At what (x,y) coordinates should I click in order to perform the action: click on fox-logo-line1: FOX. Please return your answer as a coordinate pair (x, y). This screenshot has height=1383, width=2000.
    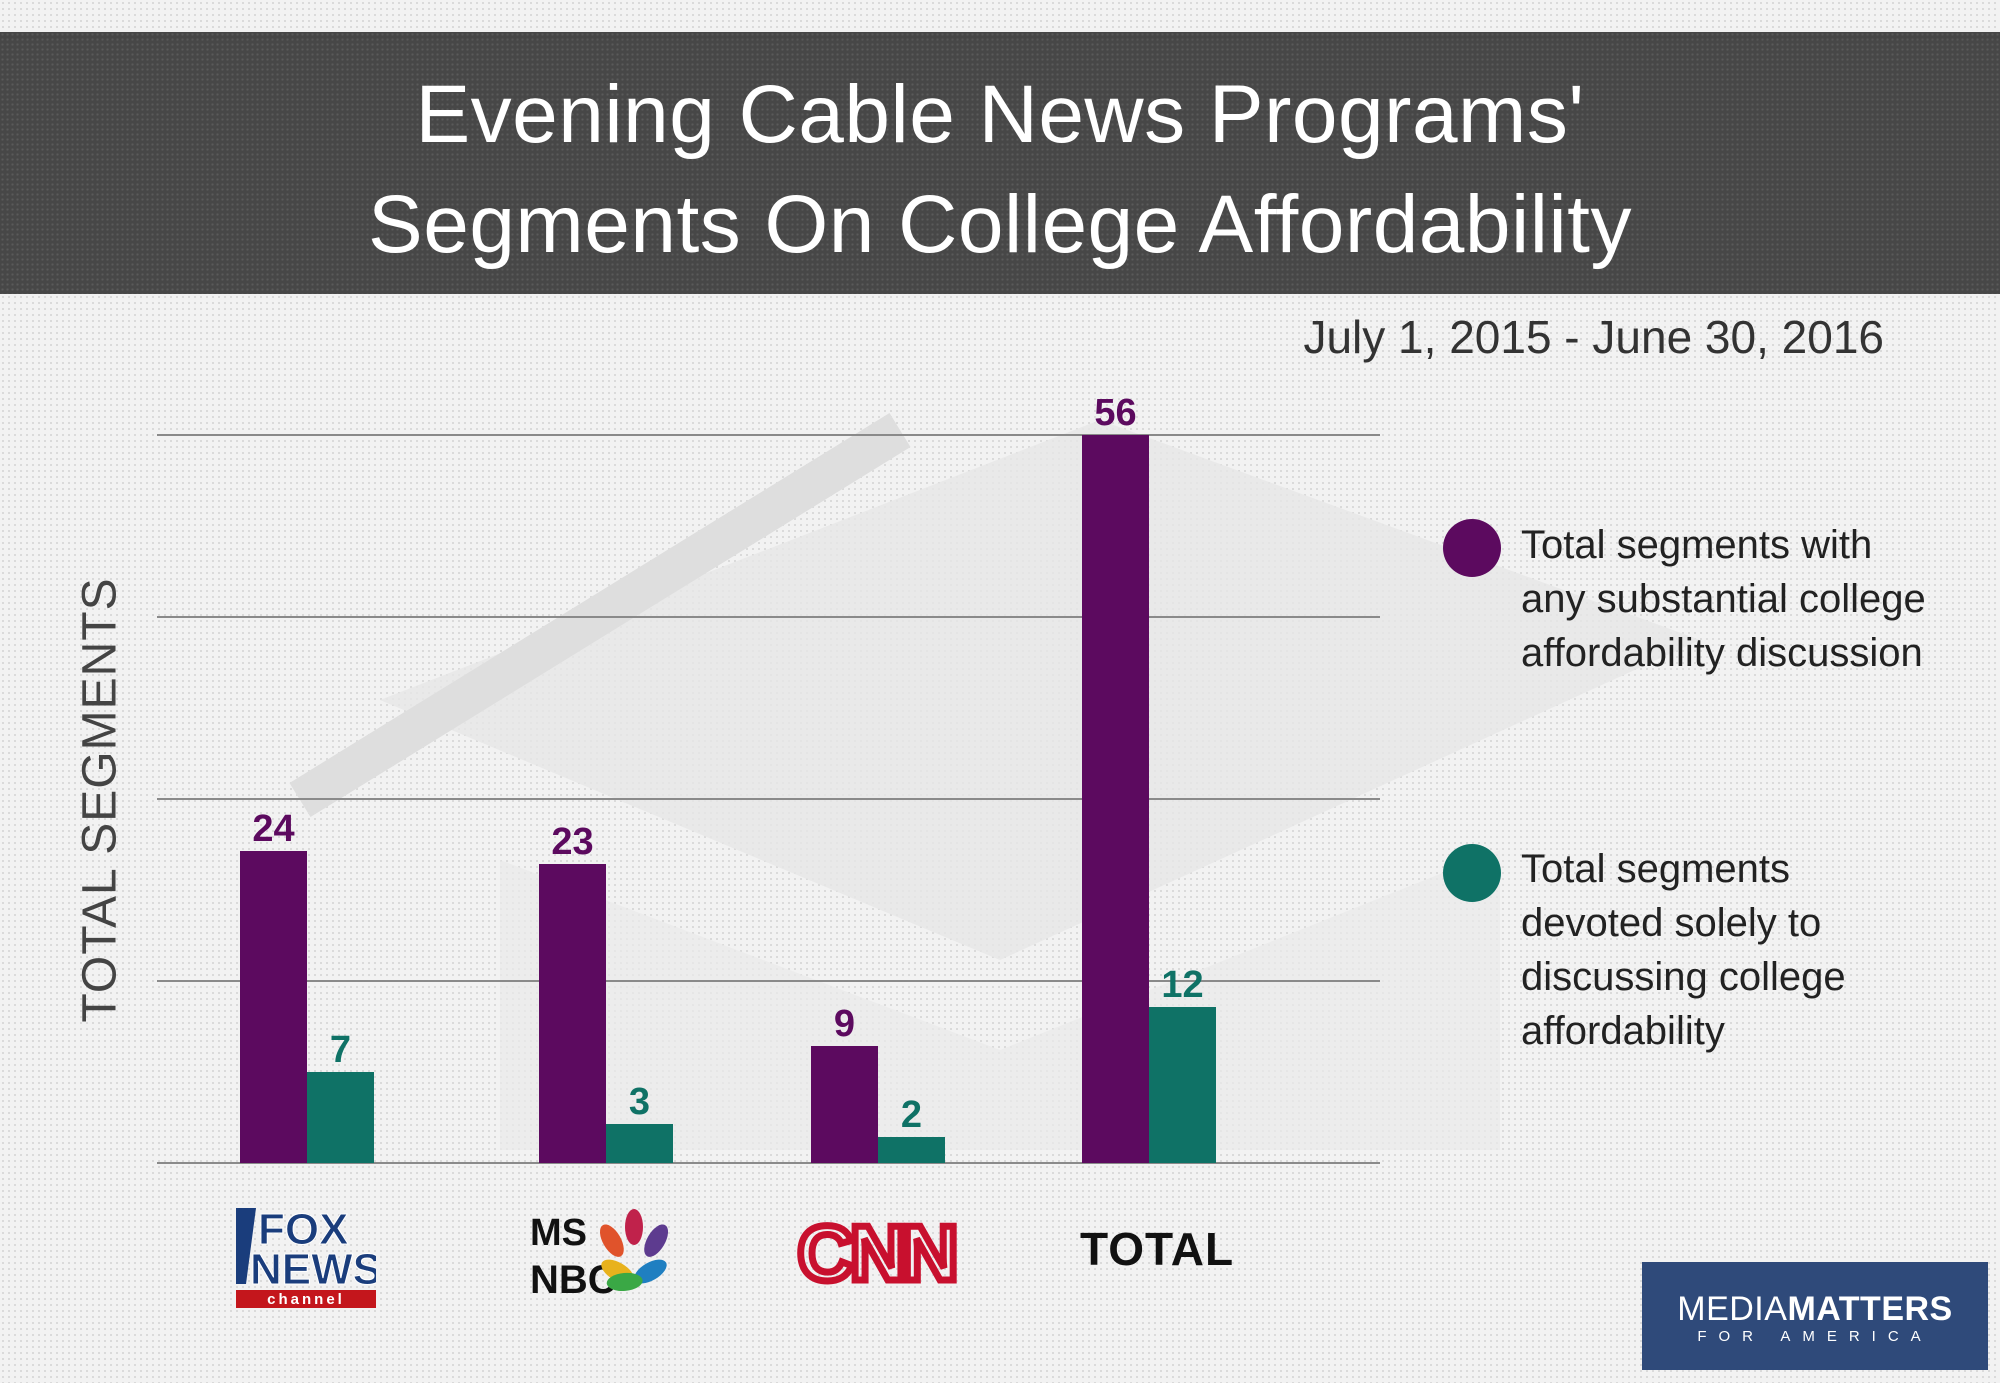
    Looking at the image, I should click on (303, 1229).